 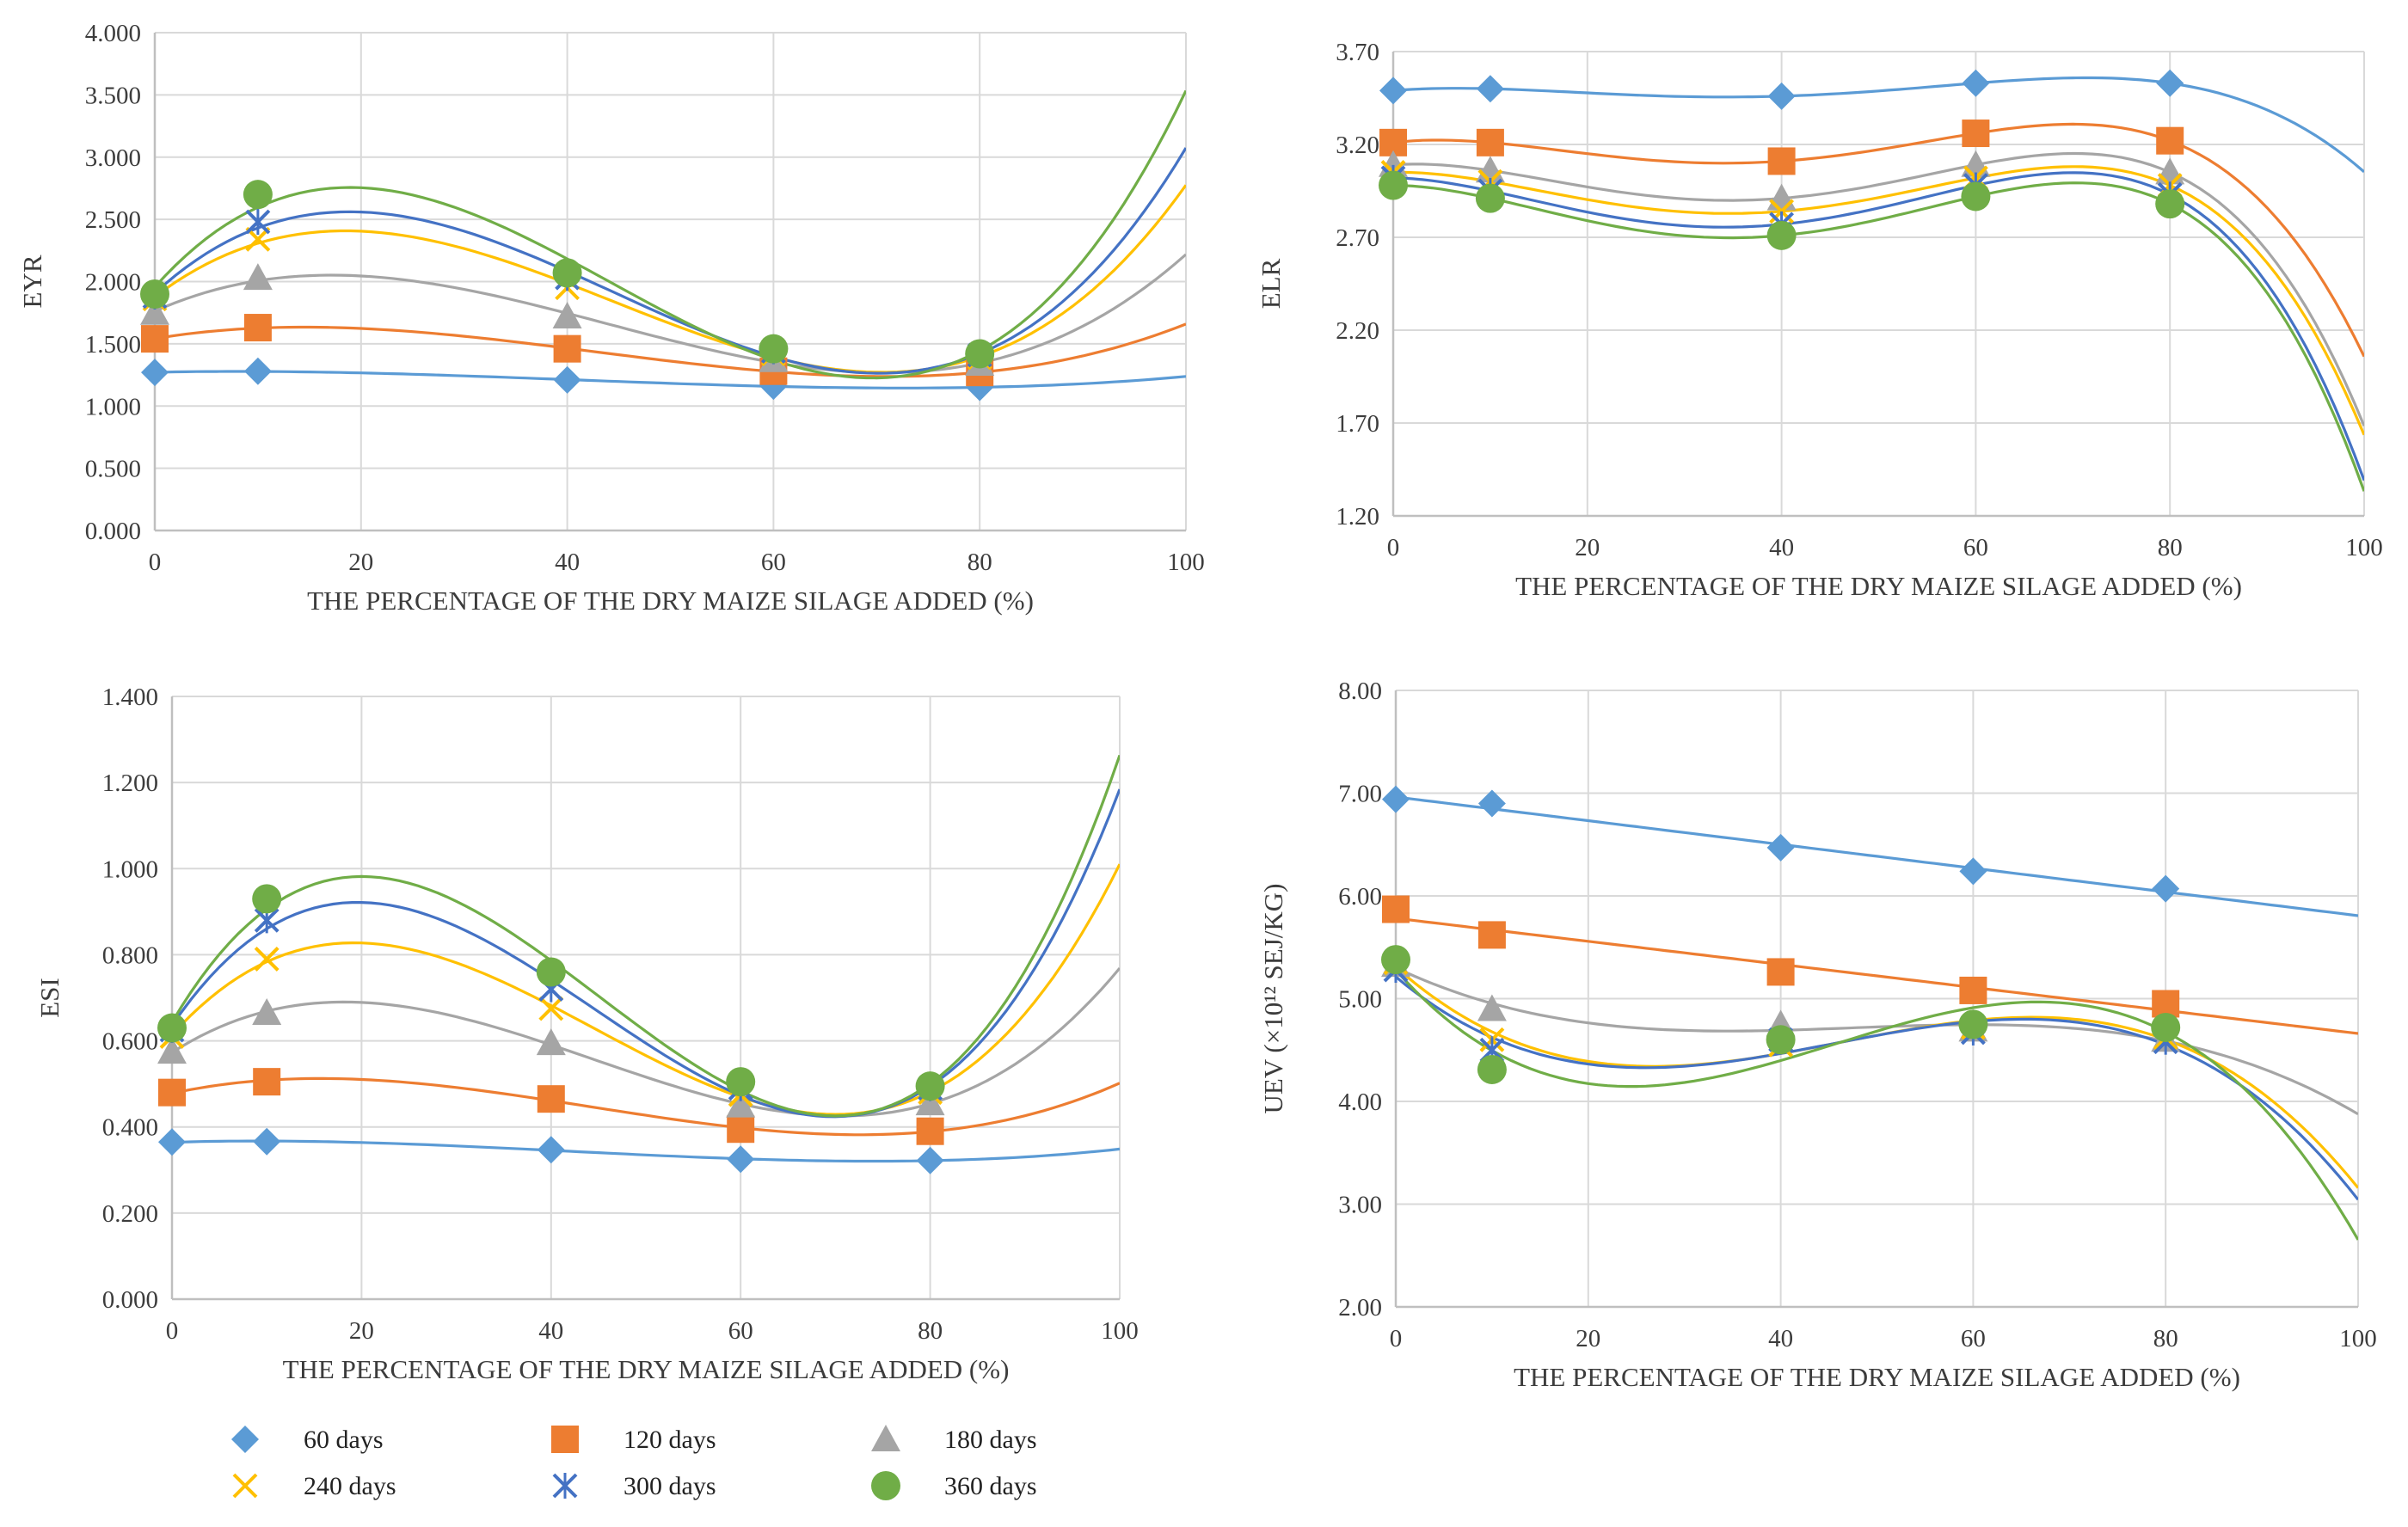 I want to click on legend-marker-240-days, so click(x=245, y=1486).